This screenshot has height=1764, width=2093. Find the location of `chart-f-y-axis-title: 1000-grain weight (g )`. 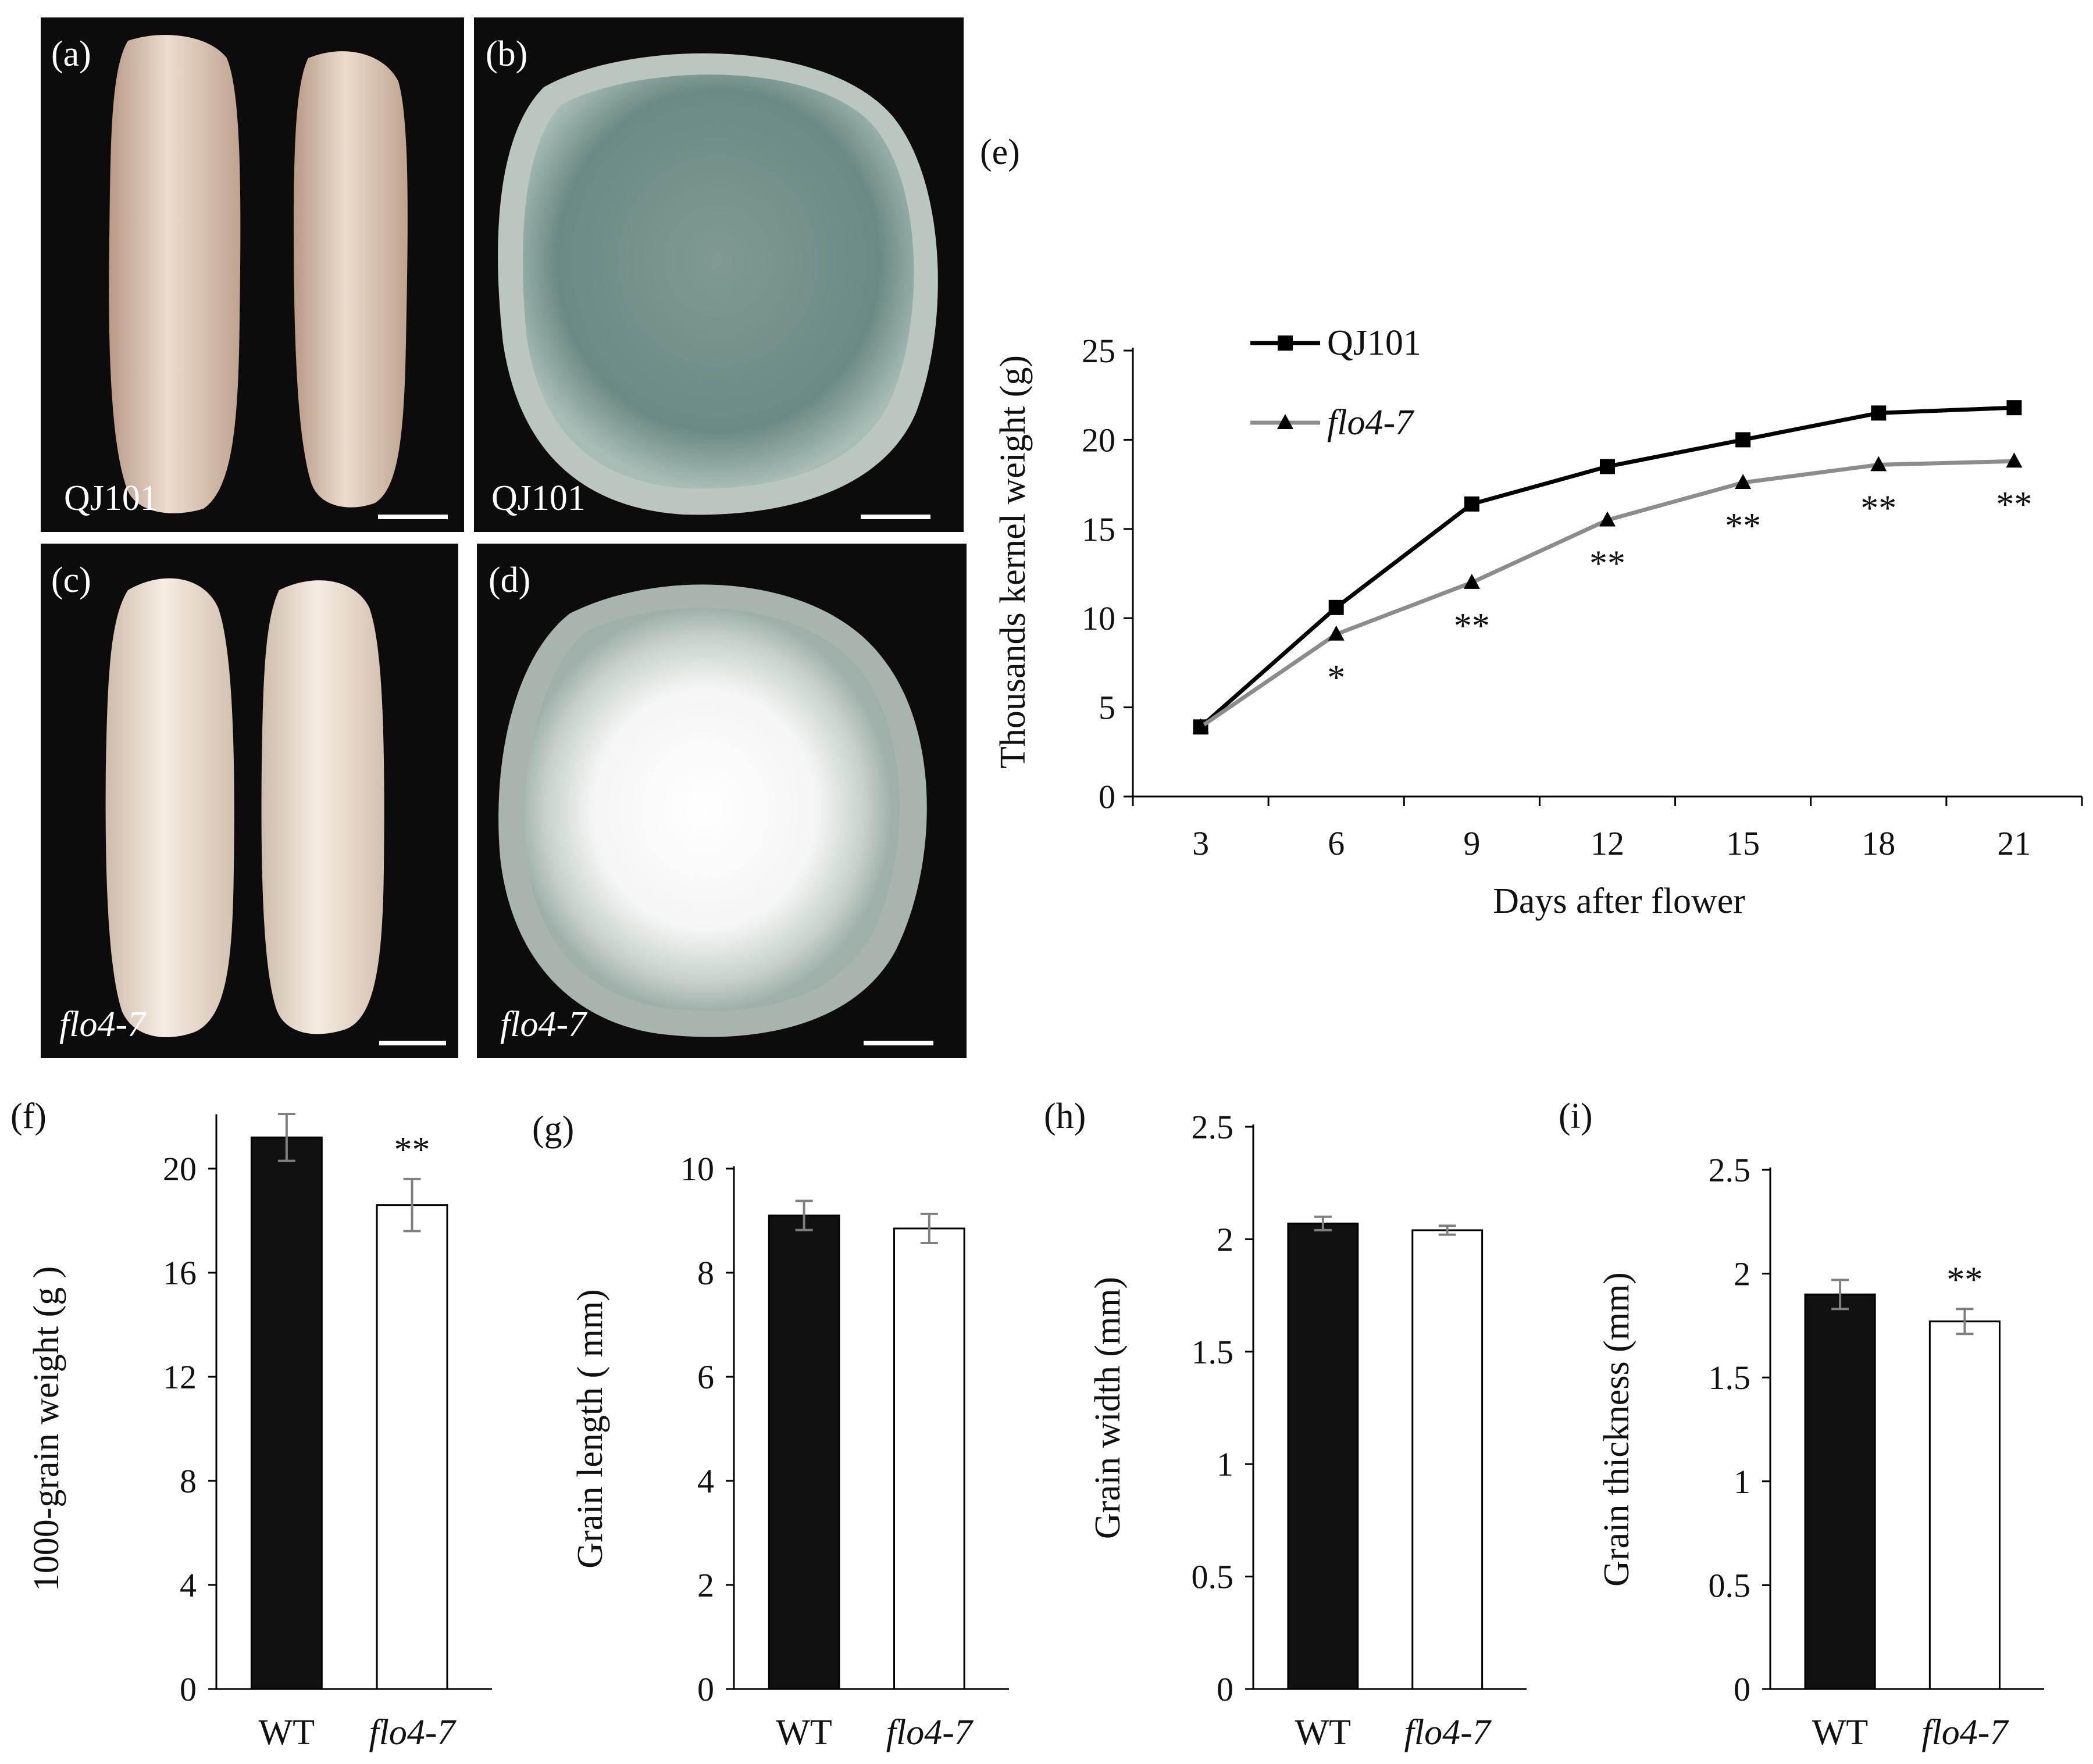

chart-f-y-axis-title: 1000-grain weight (g ) is located at coordinates (46, 1429).